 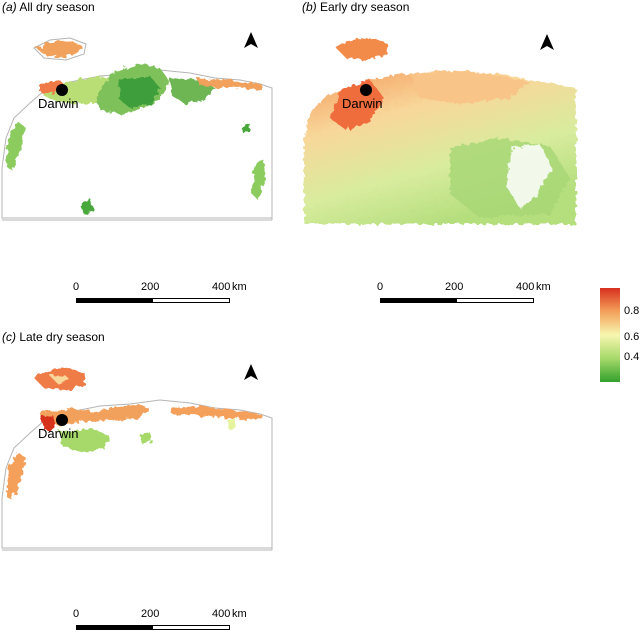 I want to click on panel-a-letter: (a), so click(x=9, y=7).